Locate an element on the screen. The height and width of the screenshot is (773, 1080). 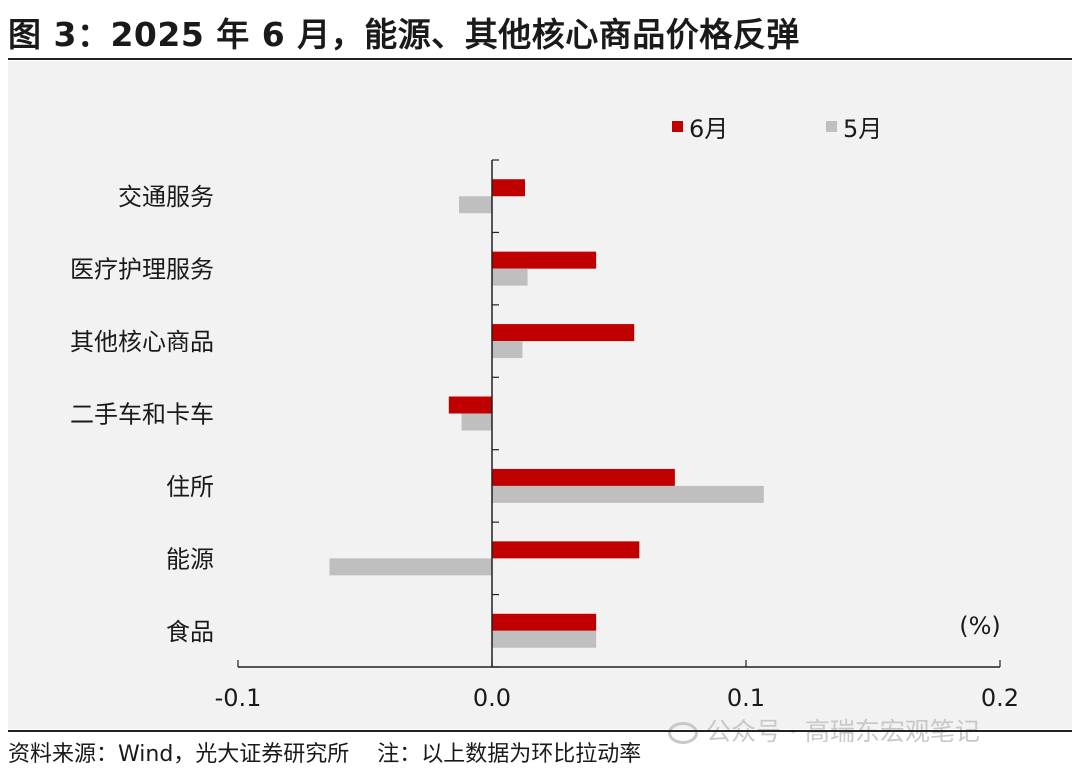
category-label: 交通服务 is located at coordinates (166, 197).